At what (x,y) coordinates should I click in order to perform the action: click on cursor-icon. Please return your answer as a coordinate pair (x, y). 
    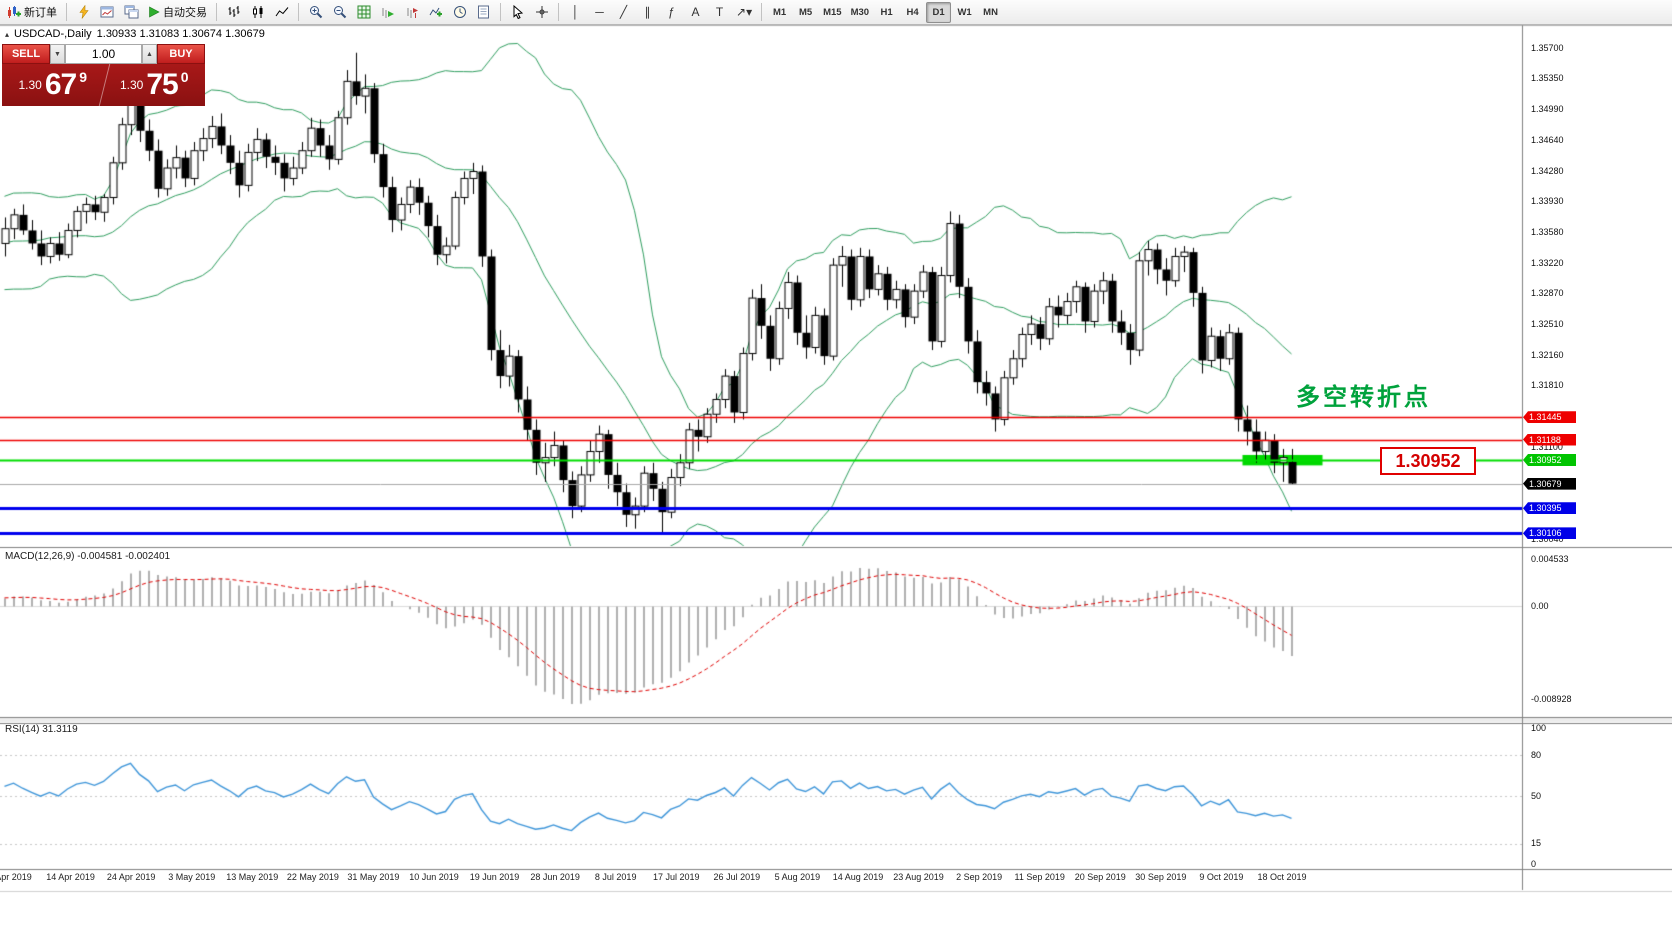
    Looking at the image, I should click on (518, 12).